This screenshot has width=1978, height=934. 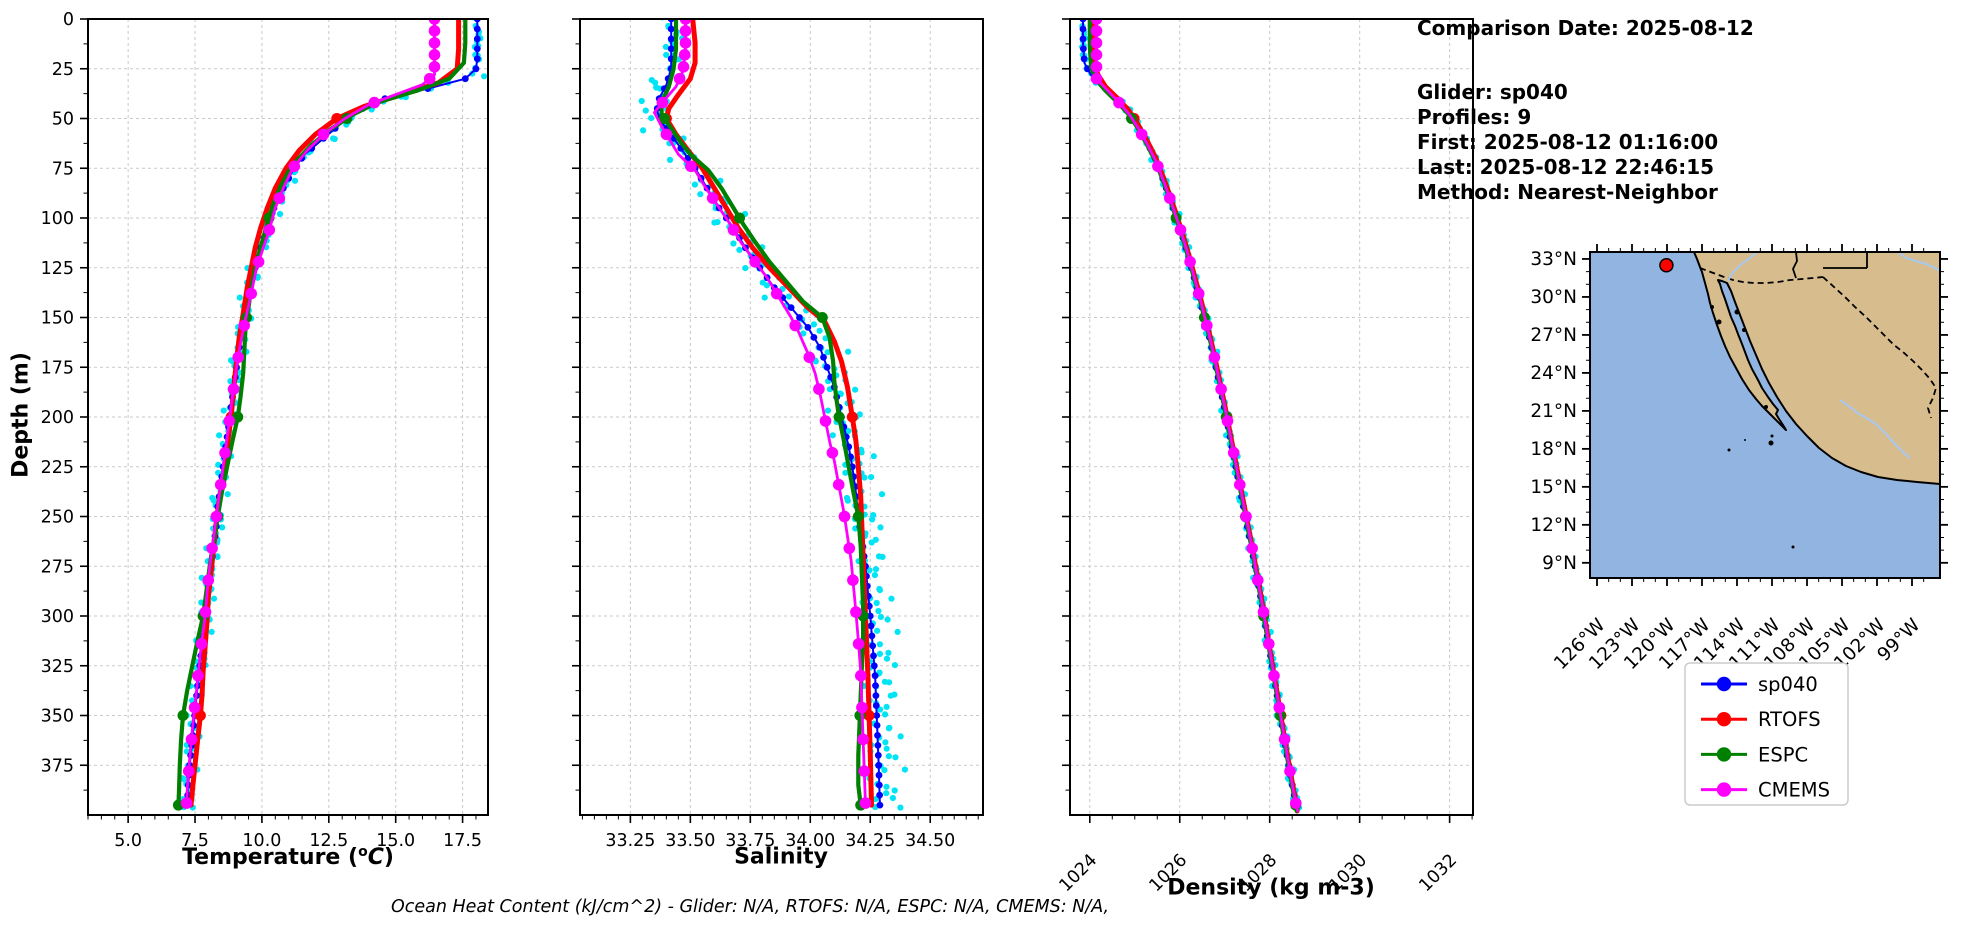 I want to click on glider-position-marker, so click(x=1666, y=265).